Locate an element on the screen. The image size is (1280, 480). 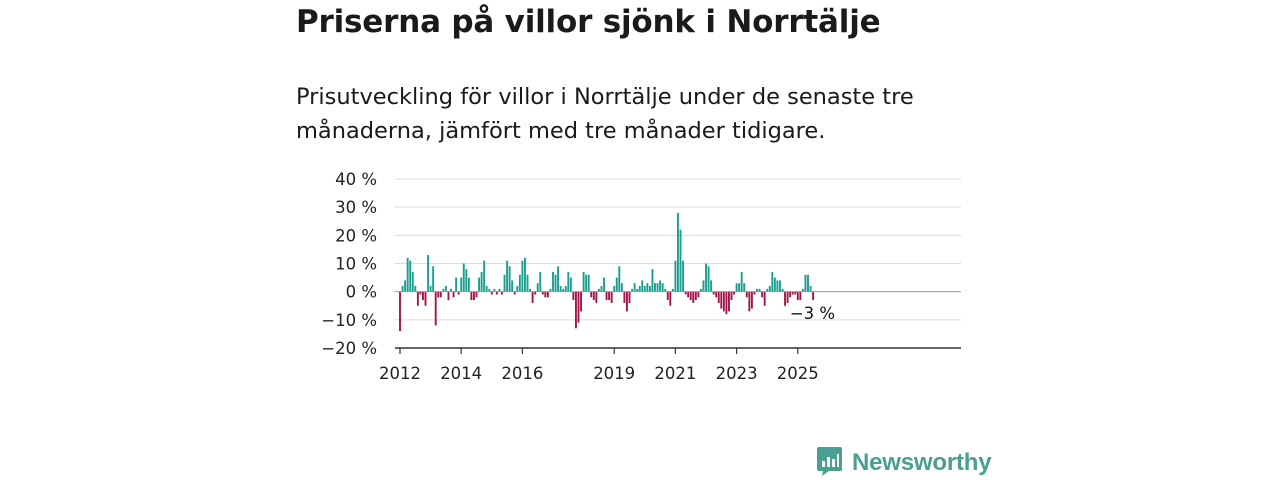
y-tick-label: 20 % is located at coordinates (356, 235).